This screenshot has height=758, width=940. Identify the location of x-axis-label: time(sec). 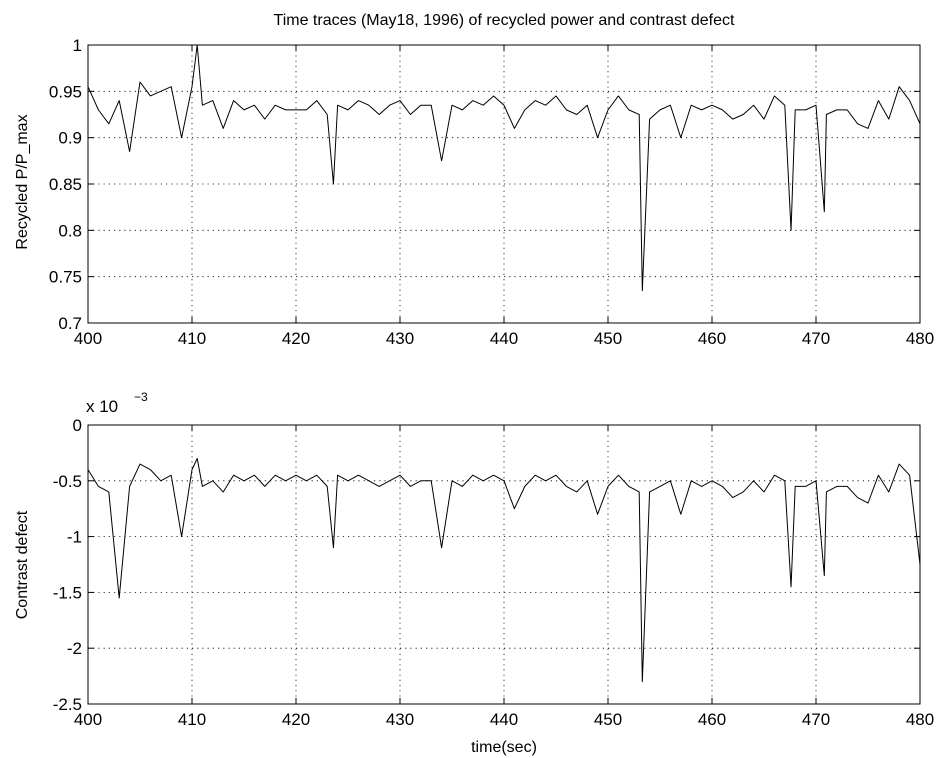
(504, 747).